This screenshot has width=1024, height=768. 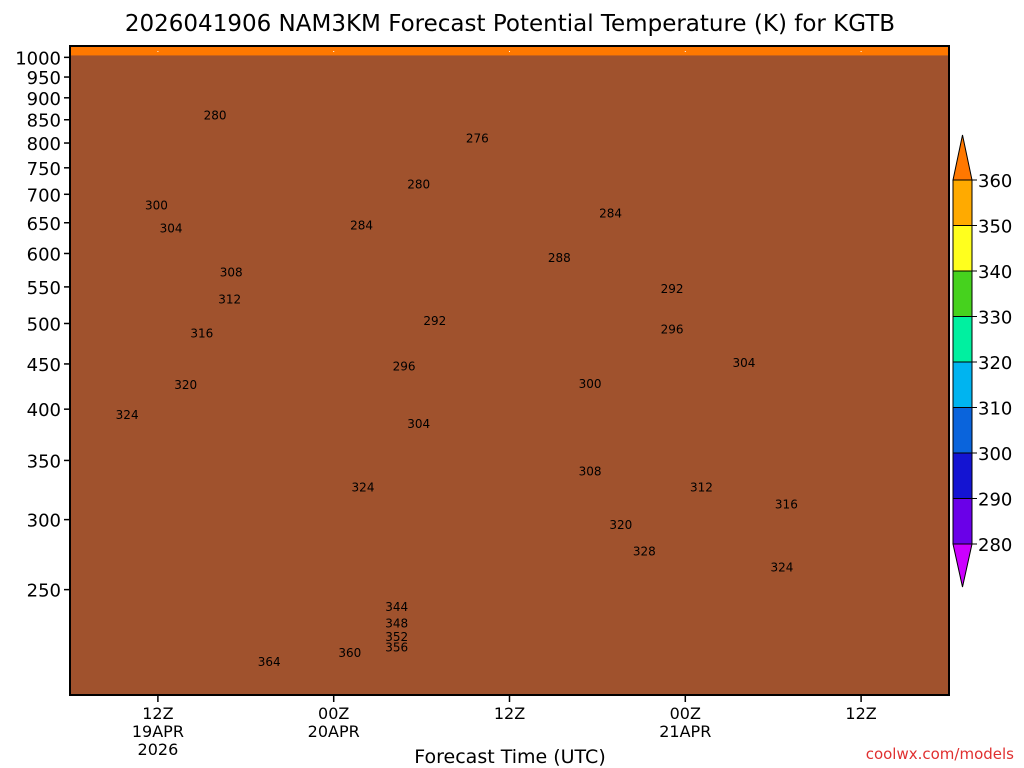 What do you see at coordinates (396, 637) in the screenshot?
I see `contour-label-352: 352` at bounding box center [396, 637].